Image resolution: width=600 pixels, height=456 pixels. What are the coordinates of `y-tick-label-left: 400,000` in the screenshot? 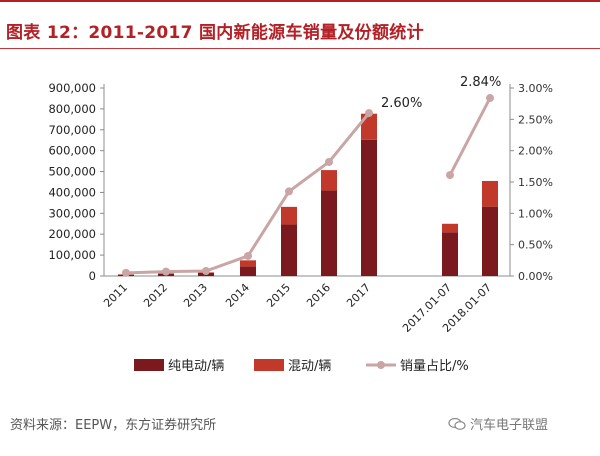 It's located at (72, 192).